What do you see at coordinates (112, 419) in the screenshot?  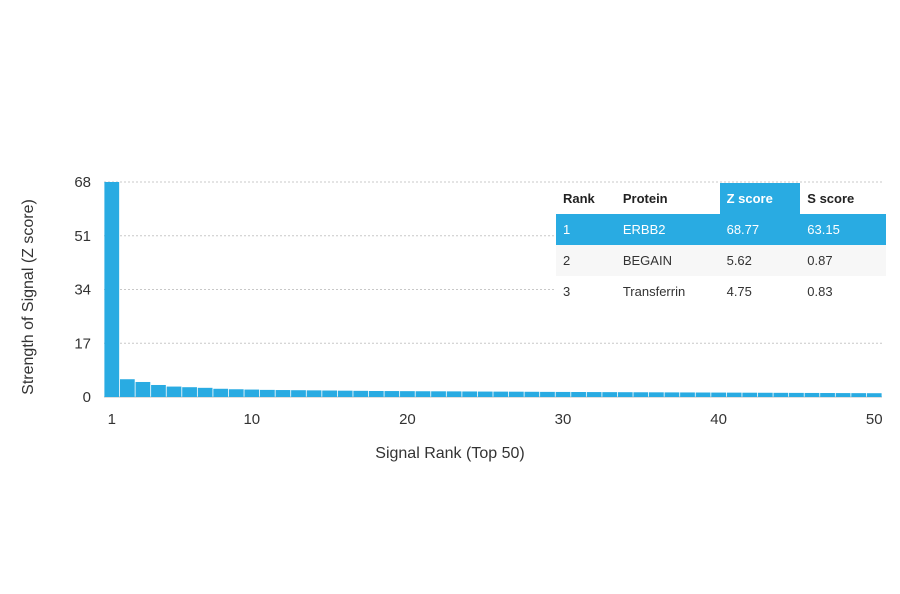 I see `x-tick-label: 1` at bounding box center [112, 419].